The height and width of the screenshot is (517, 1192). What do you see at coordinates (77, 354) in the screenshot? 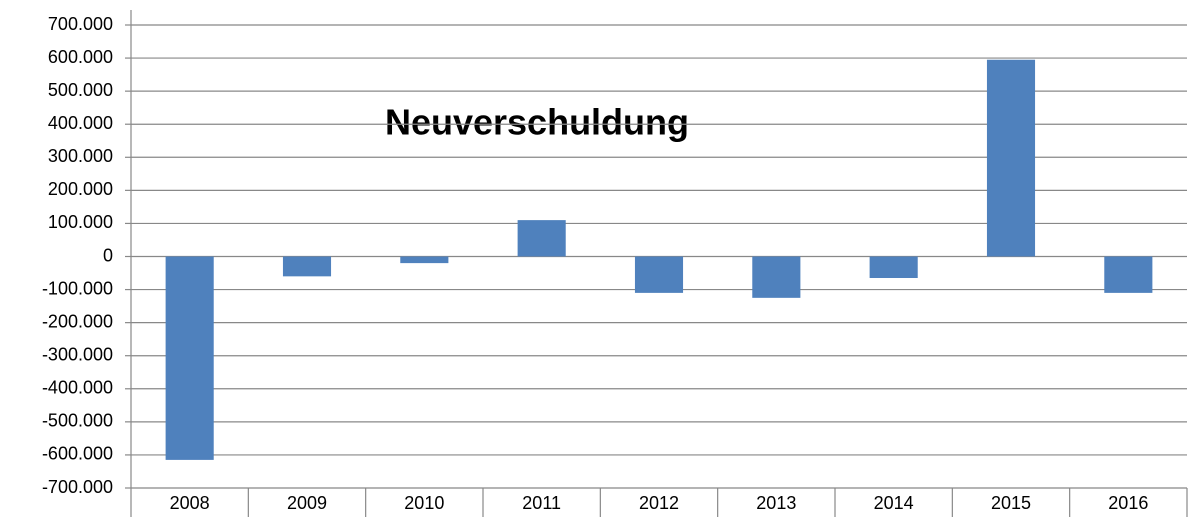
I see `y-tick-label: -300.000` at bounding box center [77, 354].